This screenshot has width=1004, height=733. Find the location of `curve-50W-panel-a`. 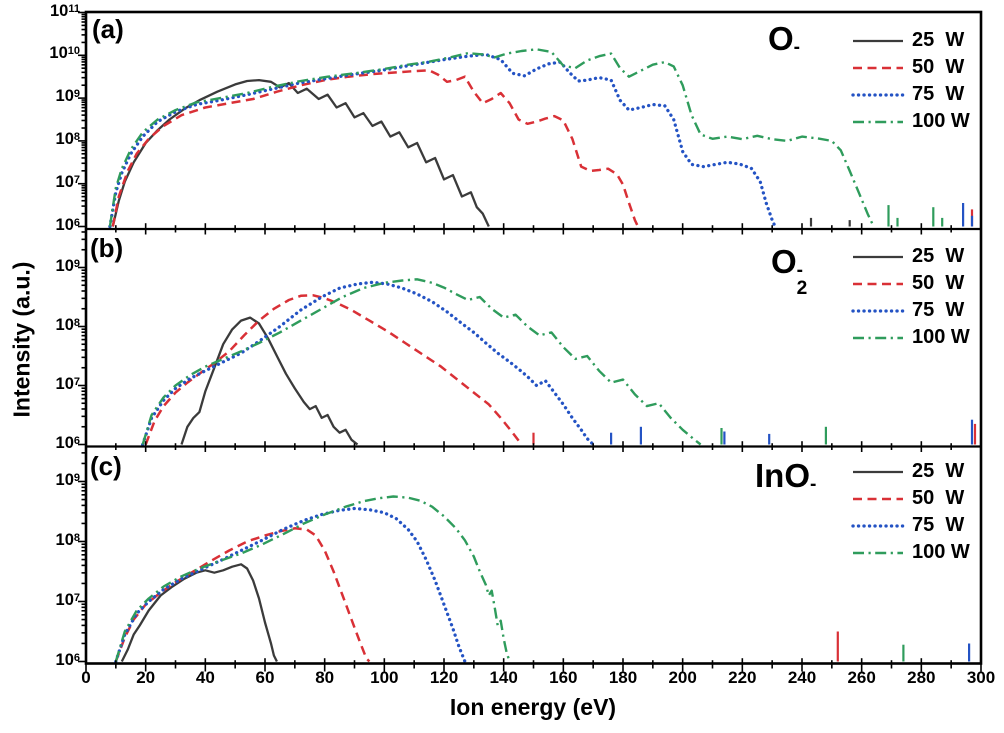

curve-50W-panel-a is located at coordinates (375, 148).